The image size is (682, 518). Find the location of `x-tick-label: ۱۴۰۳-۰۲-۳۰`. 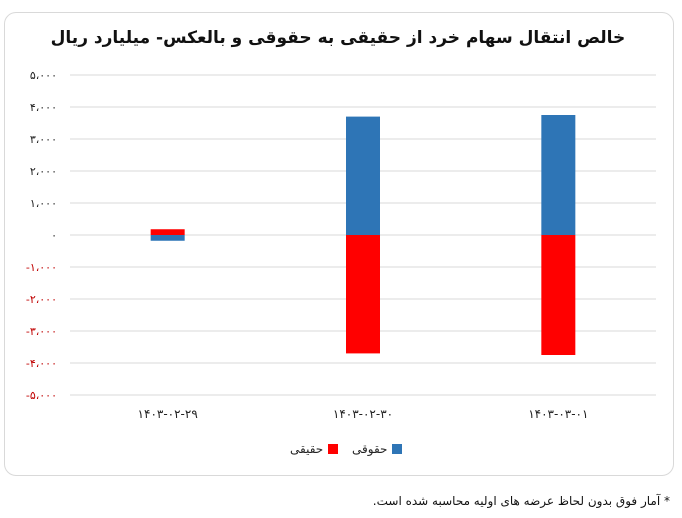

x-tick-label: ۱۴۰۳-۰۲-۳۰ is located at coordinates (363, 414).